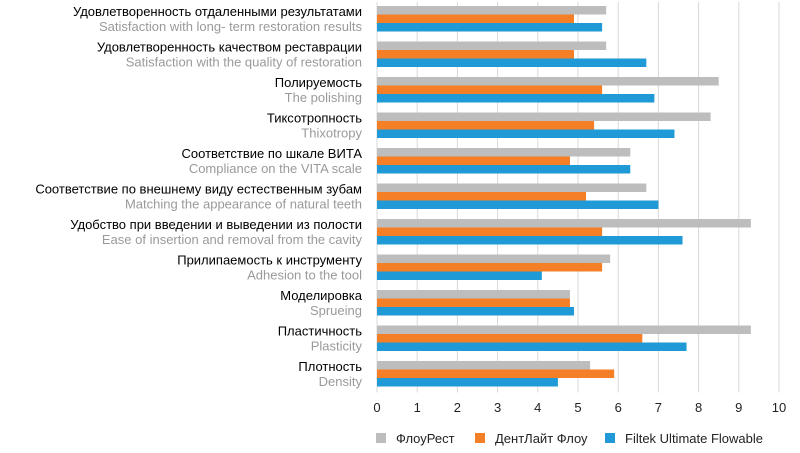  What do you see at coordinates (473, 294) in the screenshot?
I see `bar-s0-c8` at bounding box center [473, 294].